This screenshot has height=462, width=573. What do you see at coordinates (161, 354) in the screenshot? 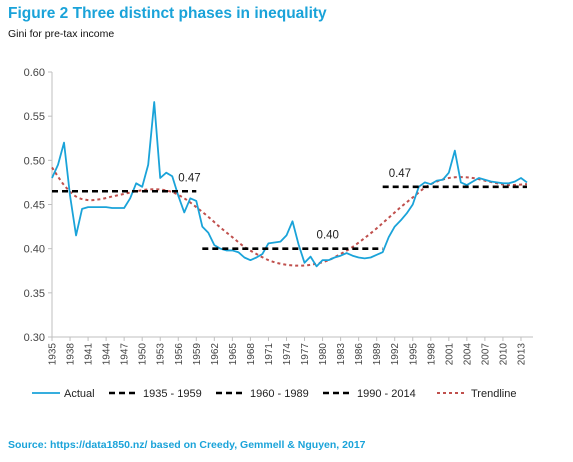
I see `x-tick-label: 1953` at bounding box center [161, 354].